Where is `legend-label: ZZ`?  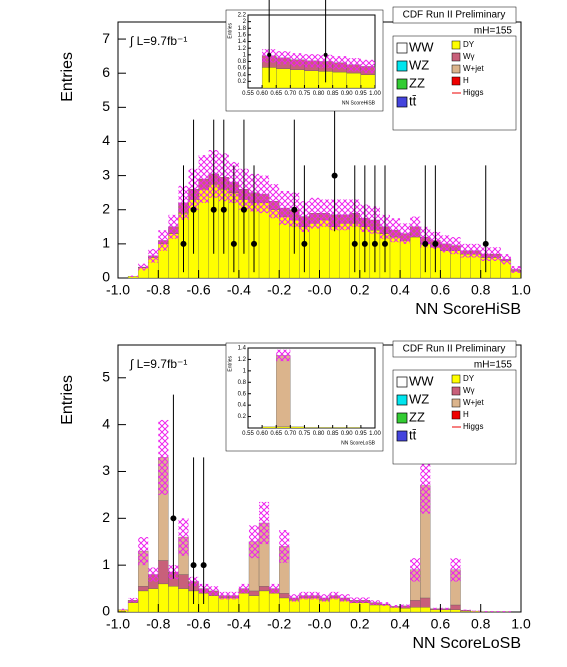 legend-label: ZZ is located at coordinates (417, 82).